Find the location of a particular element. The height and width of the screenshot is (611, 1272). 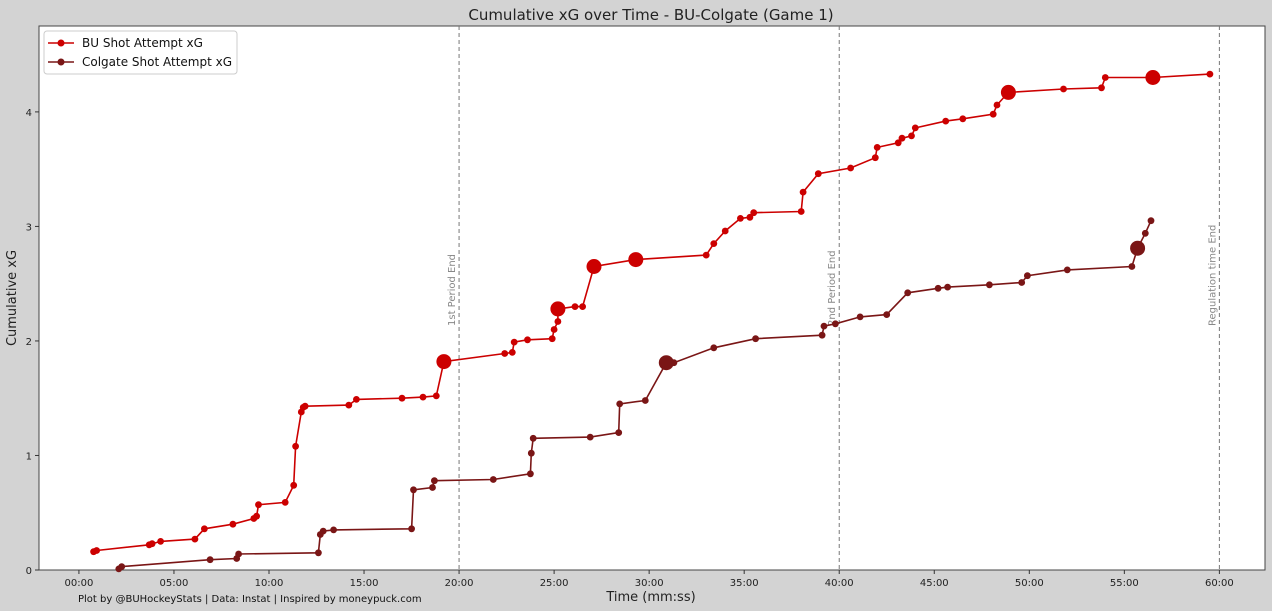

x-tick-label: 50:00 is located at coordinates (1029, 583).